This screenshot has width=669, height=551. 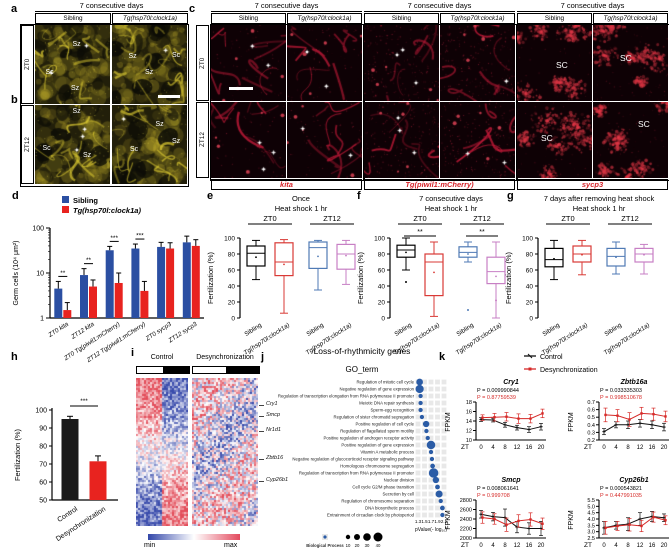 I want to click on title: 7 consecutive days, so click(x=451, y=198).